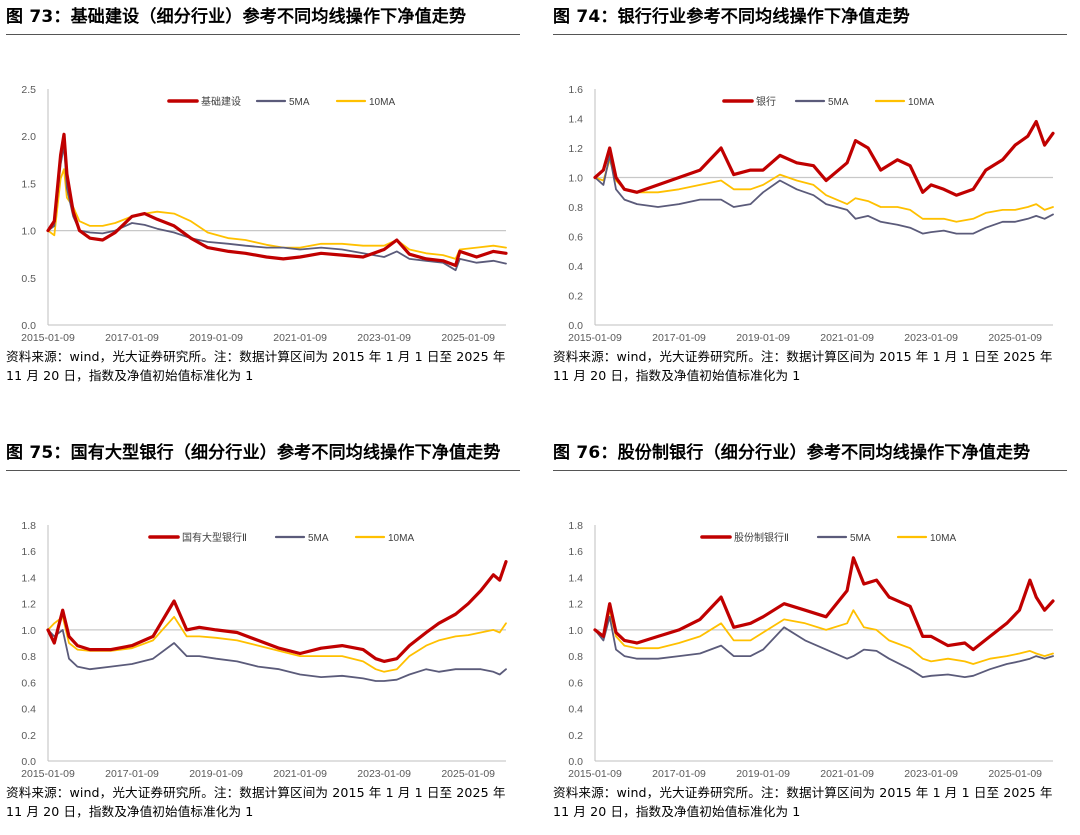  I want to click on figure-title: 图 75：国有大型银行（细分行业）参考不同均线操作下净值走势, so click(263, 453).